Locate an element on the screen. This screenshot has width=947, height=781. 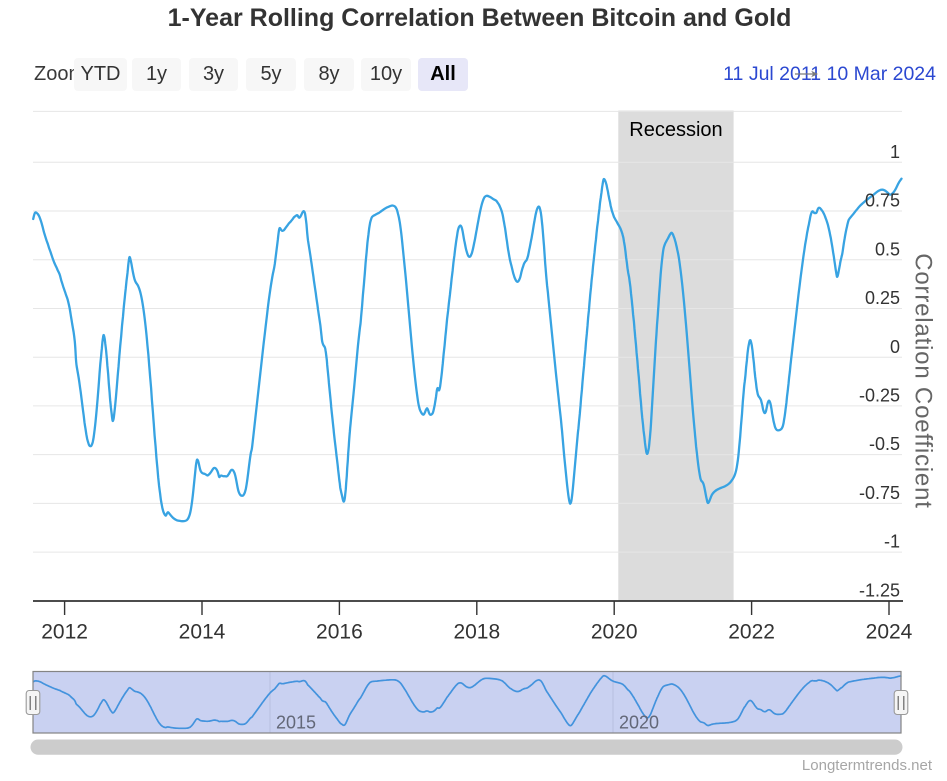
svg-text: 0 is located at coordinates (895, 347).